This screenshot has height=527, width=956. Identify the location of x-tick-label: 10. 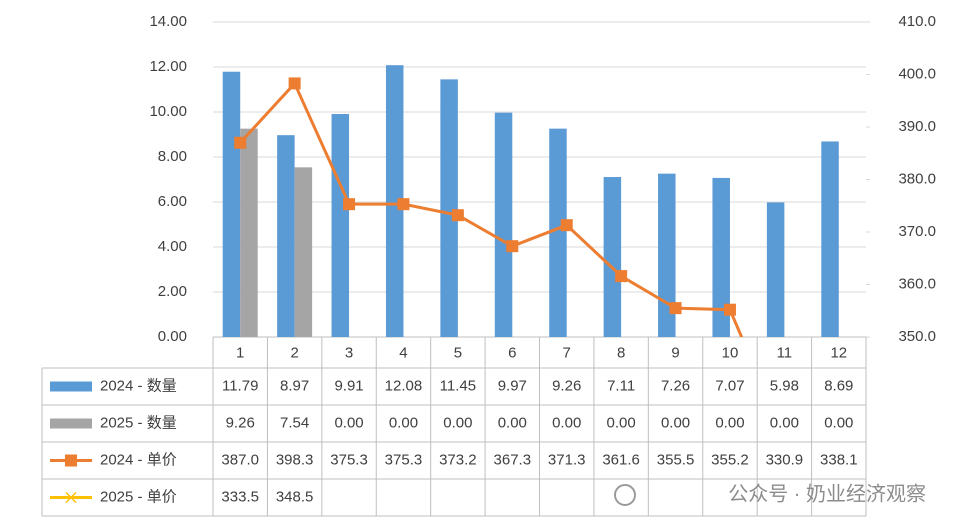
(730, 352).